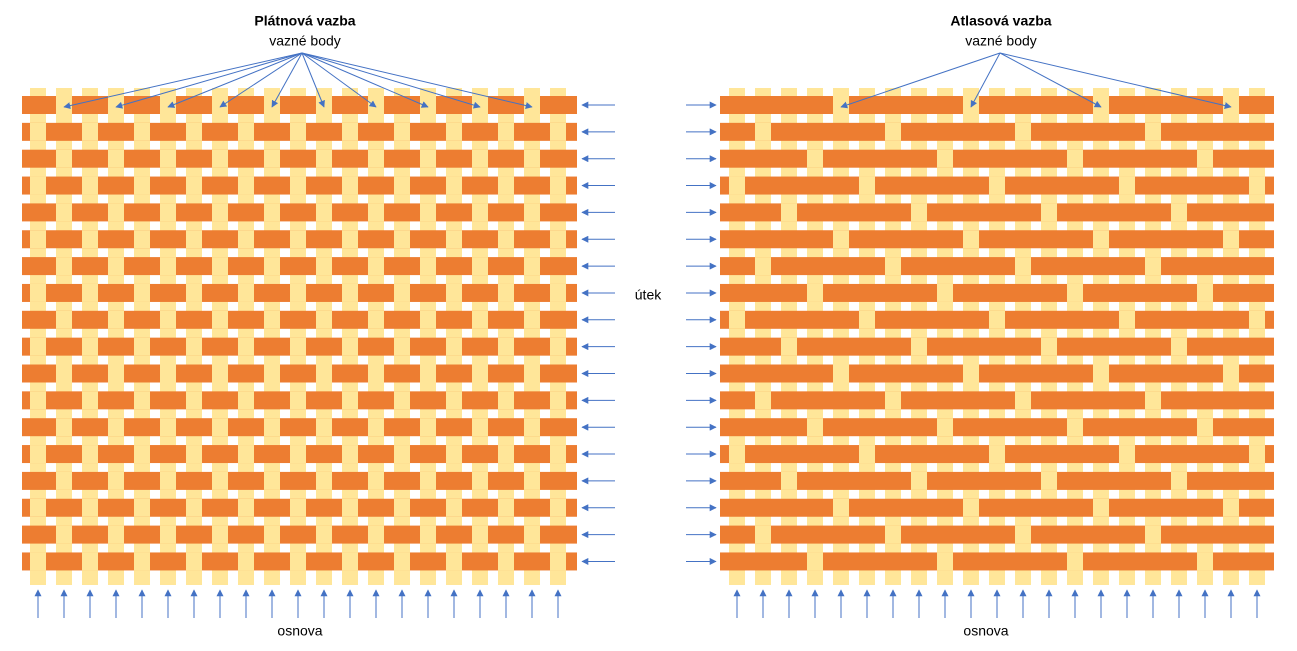  What do you see at coordinates (304, 21) in the screenshot?
I see `left-title: Plátnová vazba` at bounding box center [304, 21].